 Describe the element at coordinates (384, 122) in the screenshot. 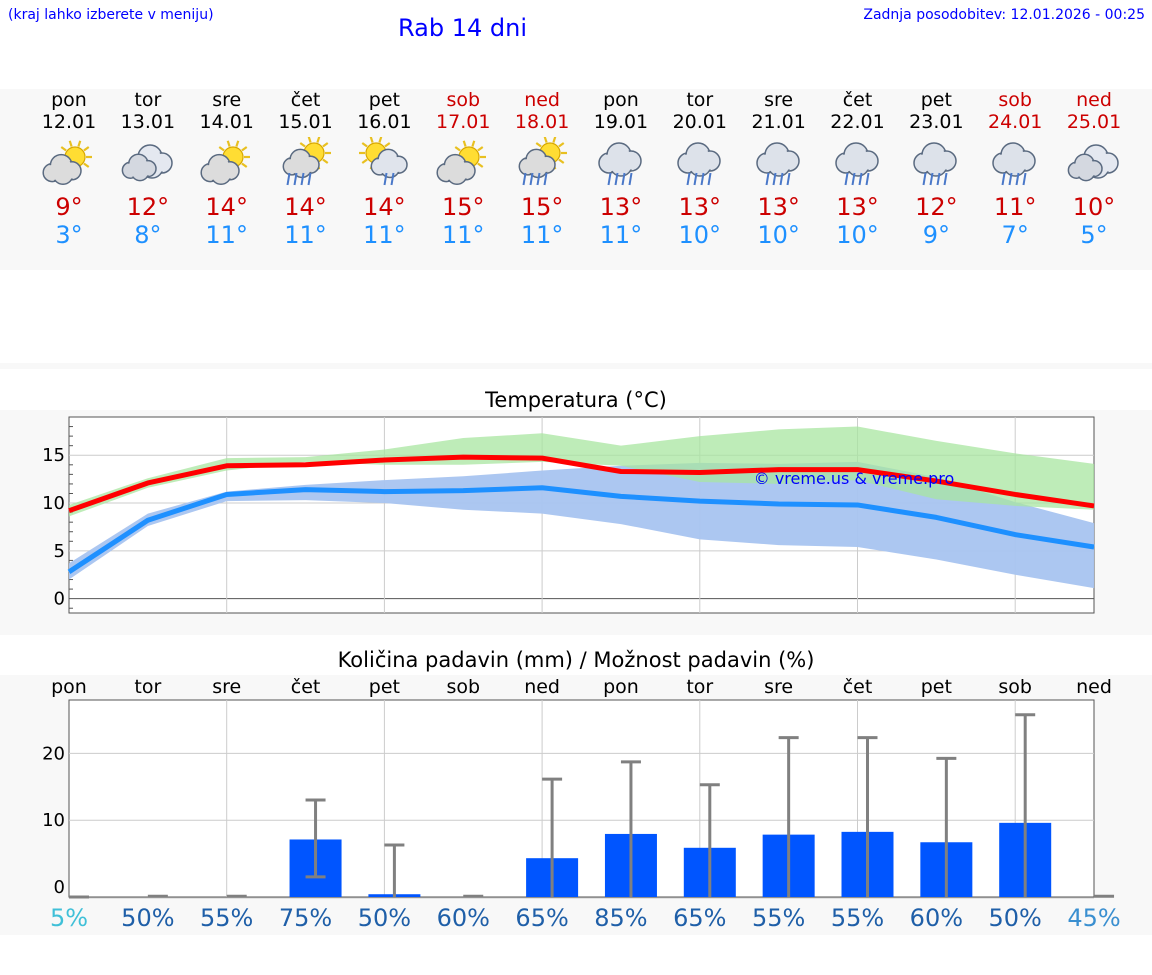

I see `day-date: 16.01` at that location.